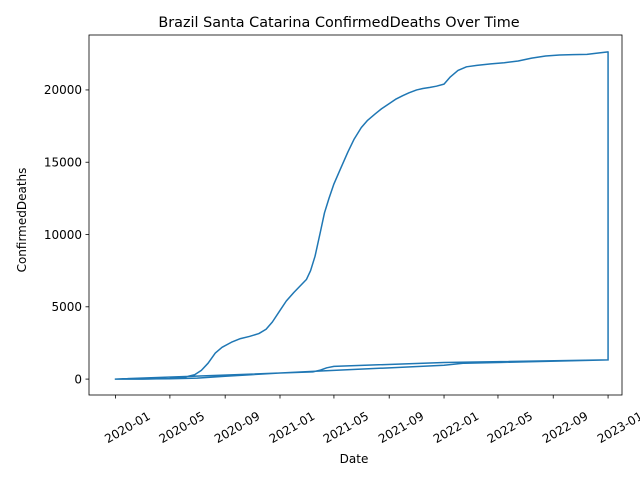  Describe the element at coordinates (66, 307) in the screenshot. I see `y-tick-label-1: 5000` at that location.